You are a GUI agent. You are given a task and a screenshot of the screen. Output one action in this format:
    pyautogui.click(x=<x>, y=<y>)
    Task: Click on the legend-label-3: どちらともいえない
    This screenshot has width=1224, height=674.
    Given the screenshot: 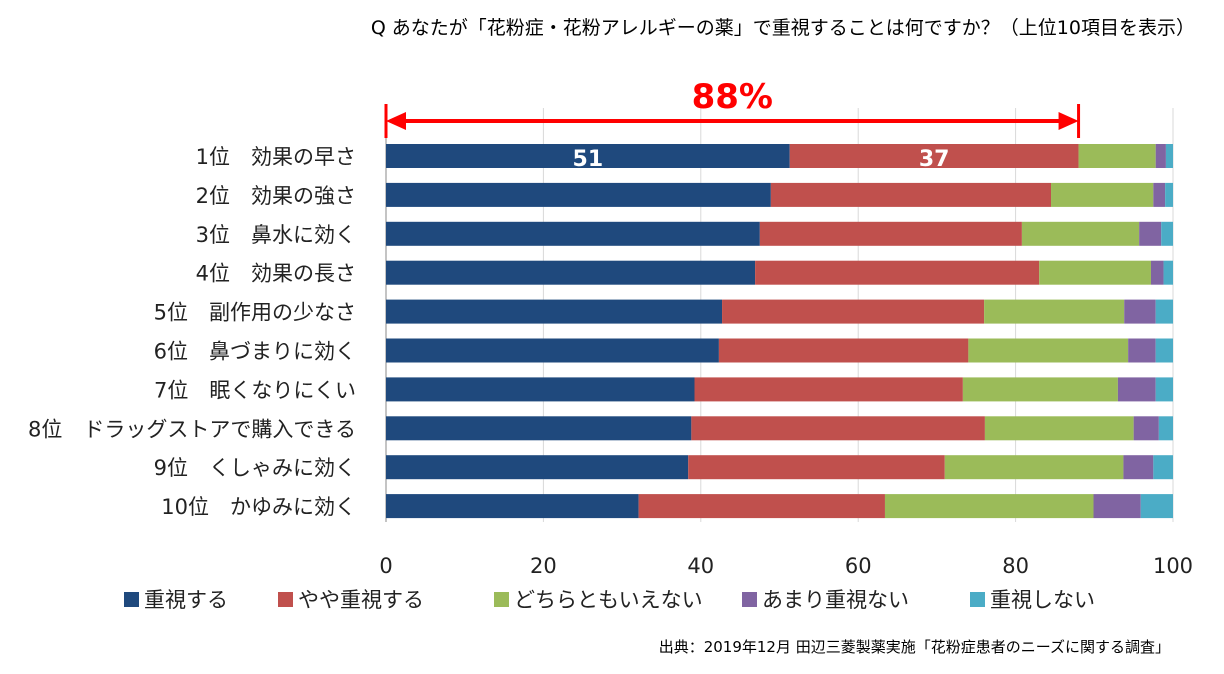 What is the action you would take?
    pyautogui.click(x=608, y=600)
    